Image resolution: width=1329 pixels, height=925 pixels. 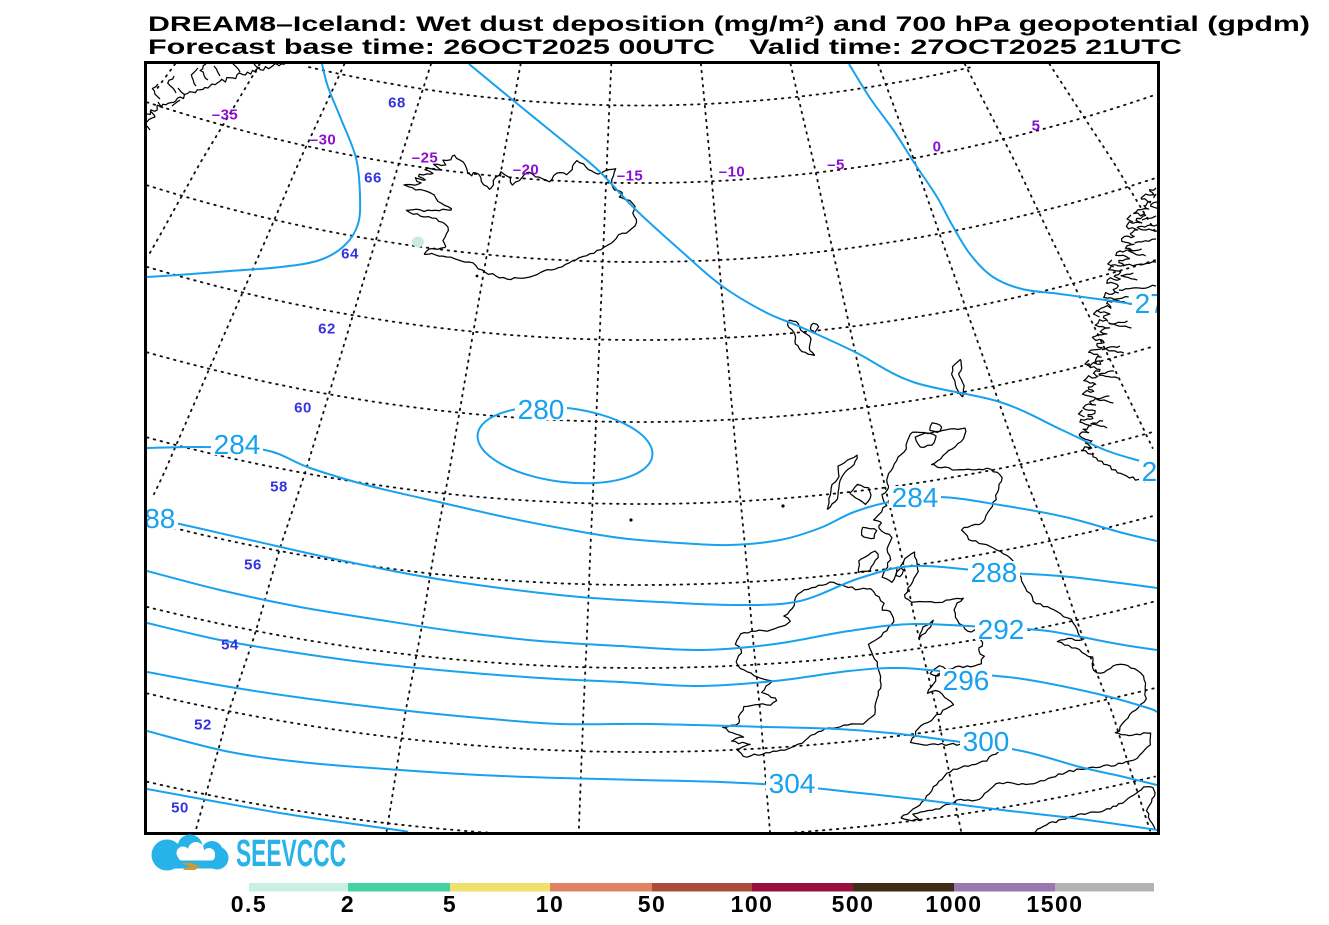 I want to click on svg-text: 60, so click(x=303, y=408).